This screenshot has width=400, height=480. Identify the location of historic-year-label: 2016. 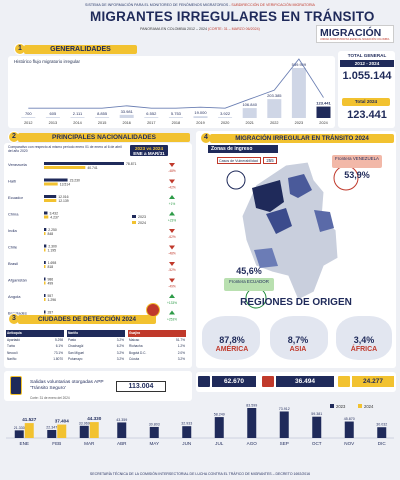
(126, 123).